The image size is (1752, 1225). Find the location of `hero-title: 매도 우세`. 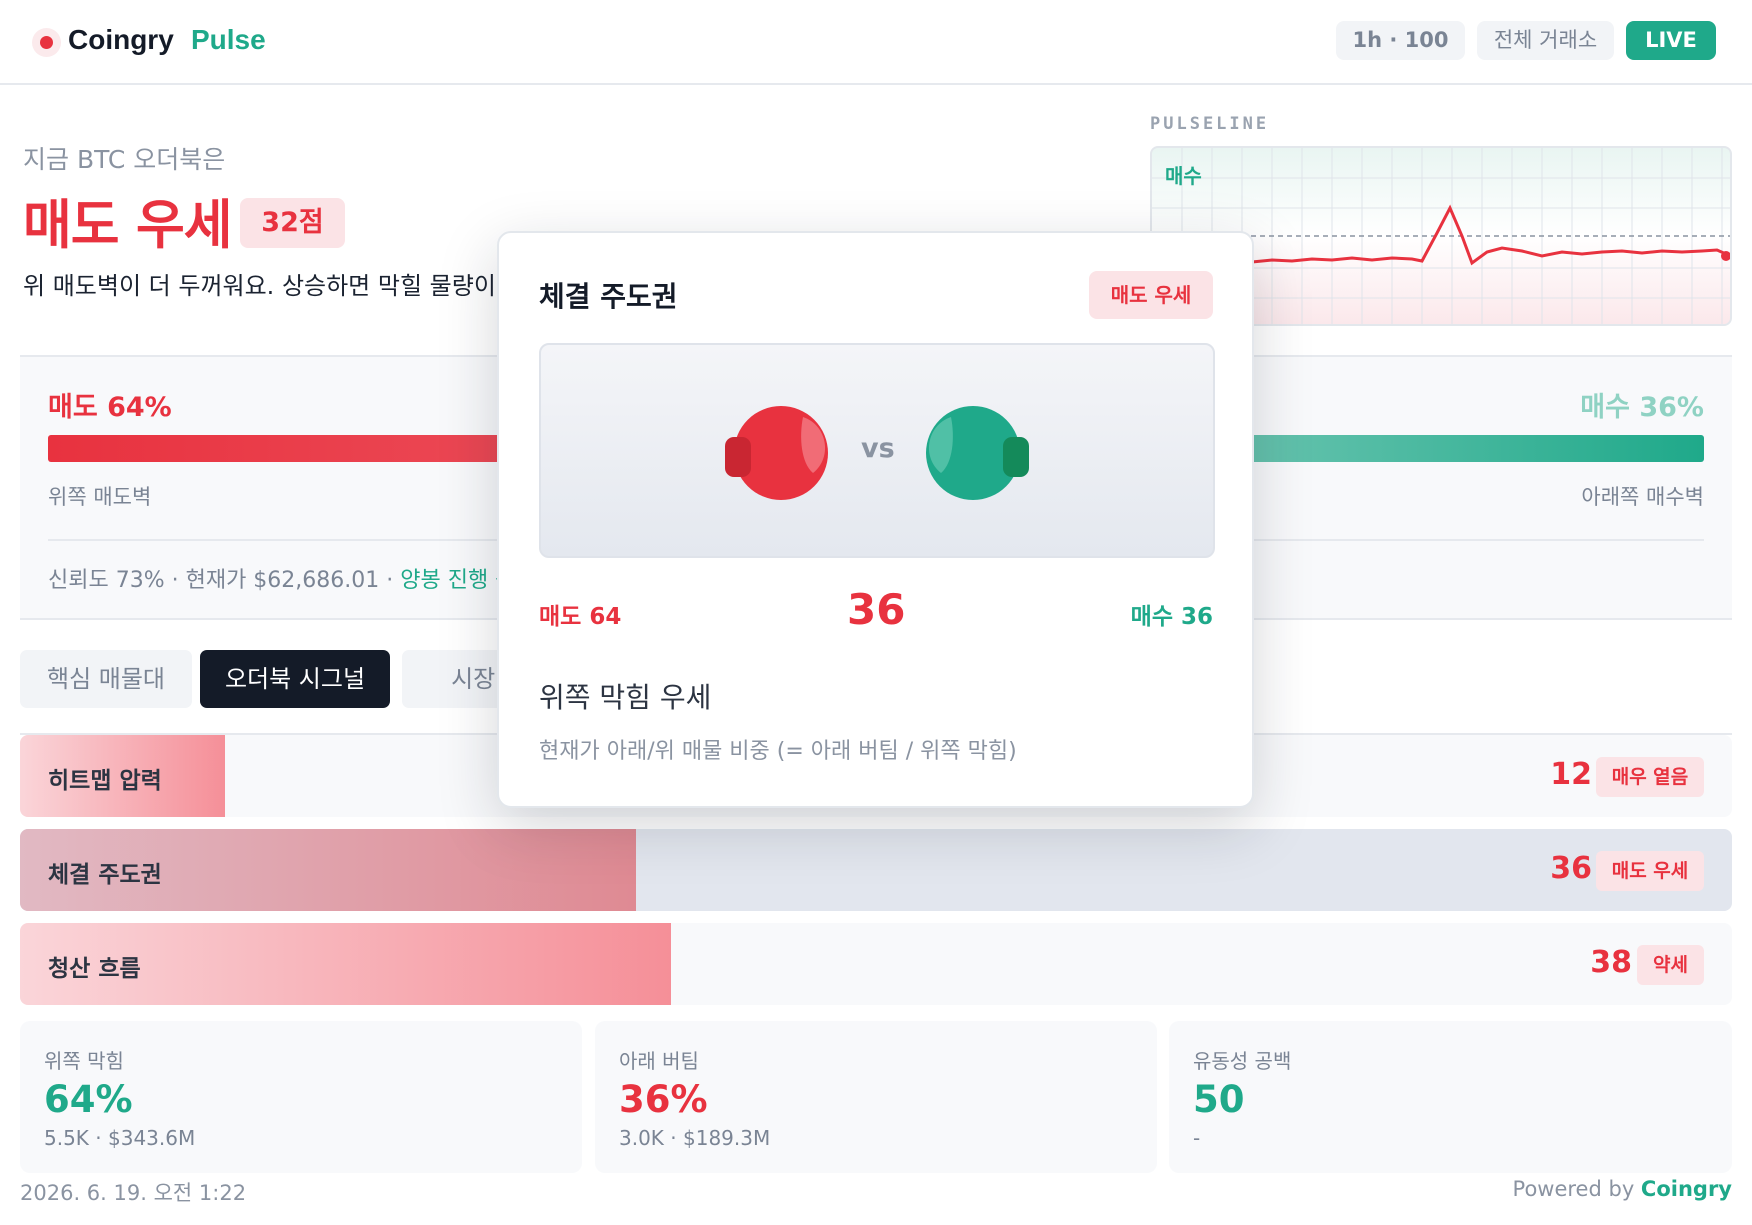

hero-title: 매도 우세 is located at coordinates (127, 225).